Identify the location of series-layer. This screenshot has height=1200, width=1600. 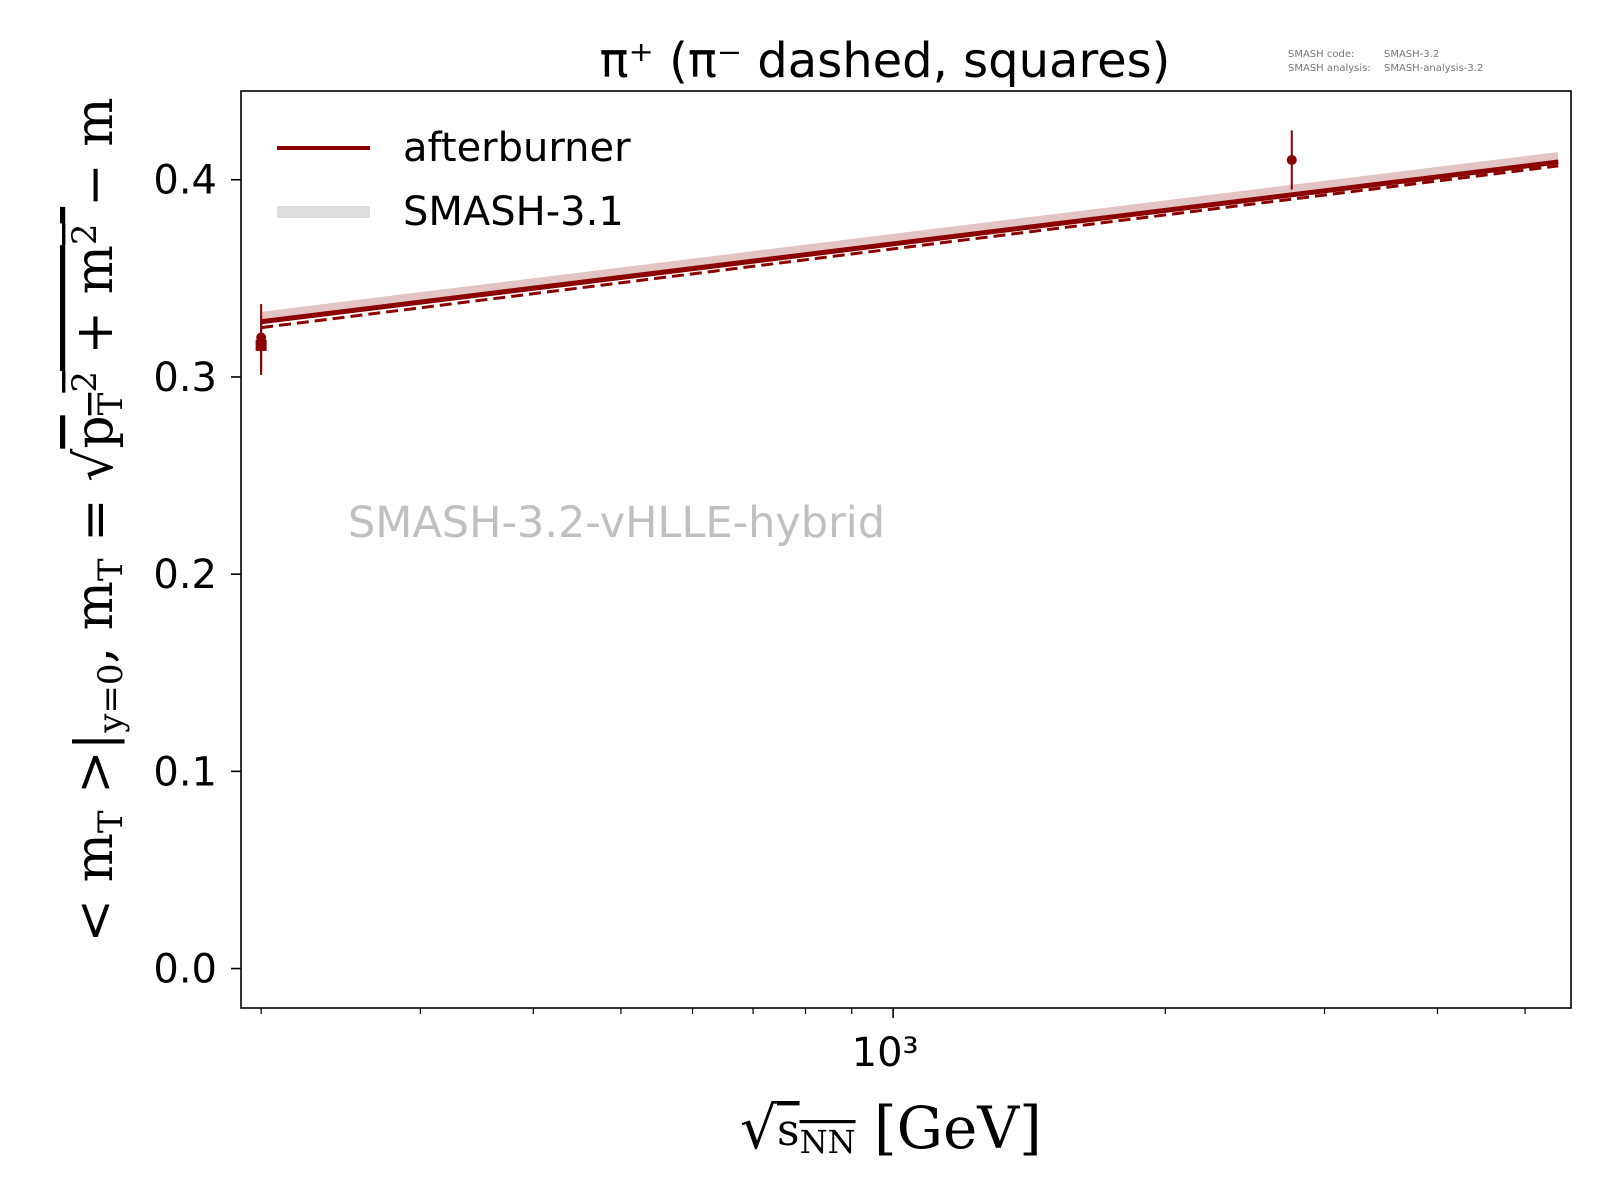
(909, 241).